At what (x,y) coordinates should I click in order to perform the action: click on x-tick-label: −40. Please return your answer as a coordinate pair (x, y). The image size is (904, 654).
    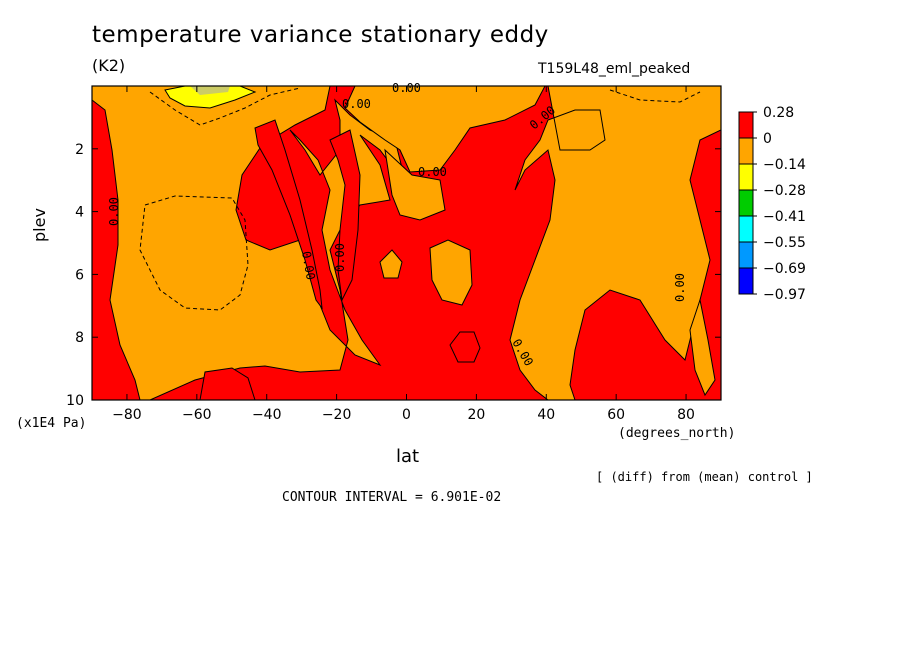
    Looking at the image, I should click on (267, 415).